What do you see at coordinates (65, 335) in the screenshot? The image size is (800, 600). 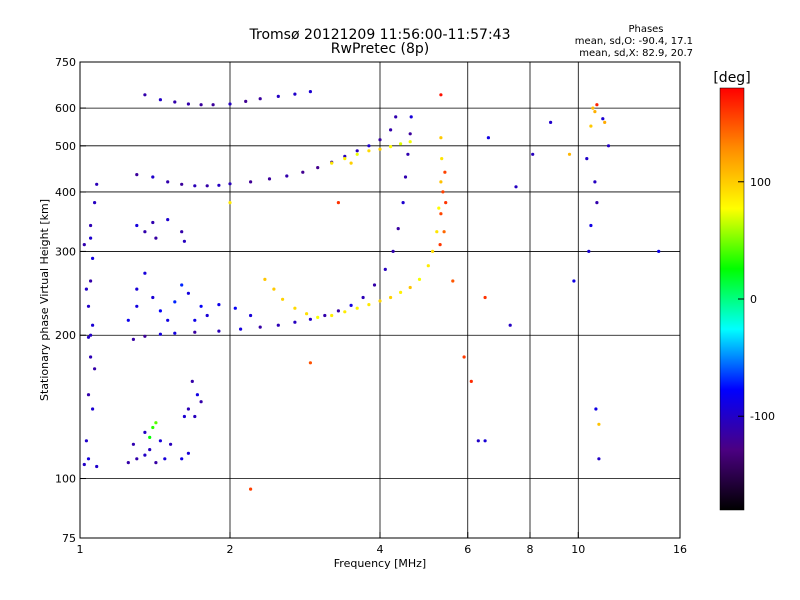 I see `y-tick-label: 200` at bounding box center [65, 335].